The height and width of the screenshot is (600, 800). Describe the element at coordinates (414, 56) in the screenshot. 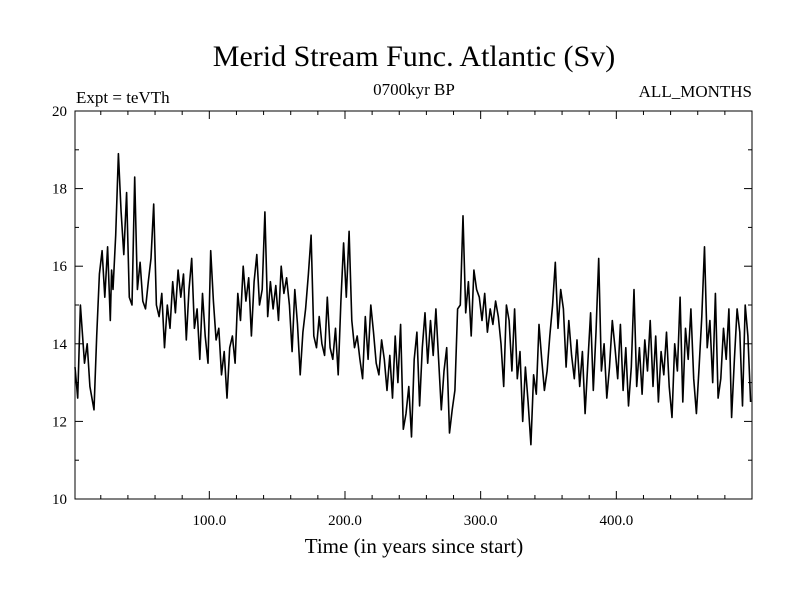

I see `chart-title: Merid Stream Func. Atlantic (Sv)` at that location.